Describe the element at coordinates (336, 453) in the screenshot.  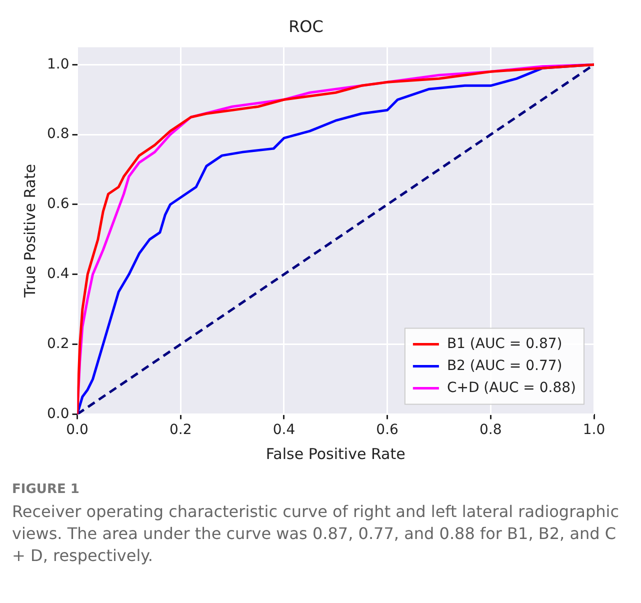
I see `x-axis-title: False Positive Rate` at that location.